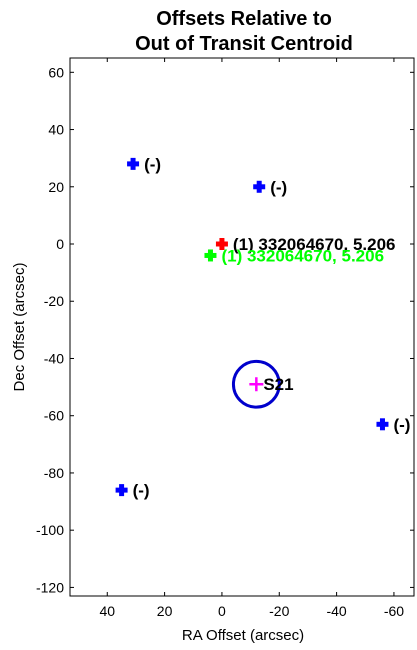 This screenshot has width=417, height=650. Describe the element at coordinates (19, 327) in the screenshot. I see `y-axis-label: Dec Offset (arcsec)` at that location.